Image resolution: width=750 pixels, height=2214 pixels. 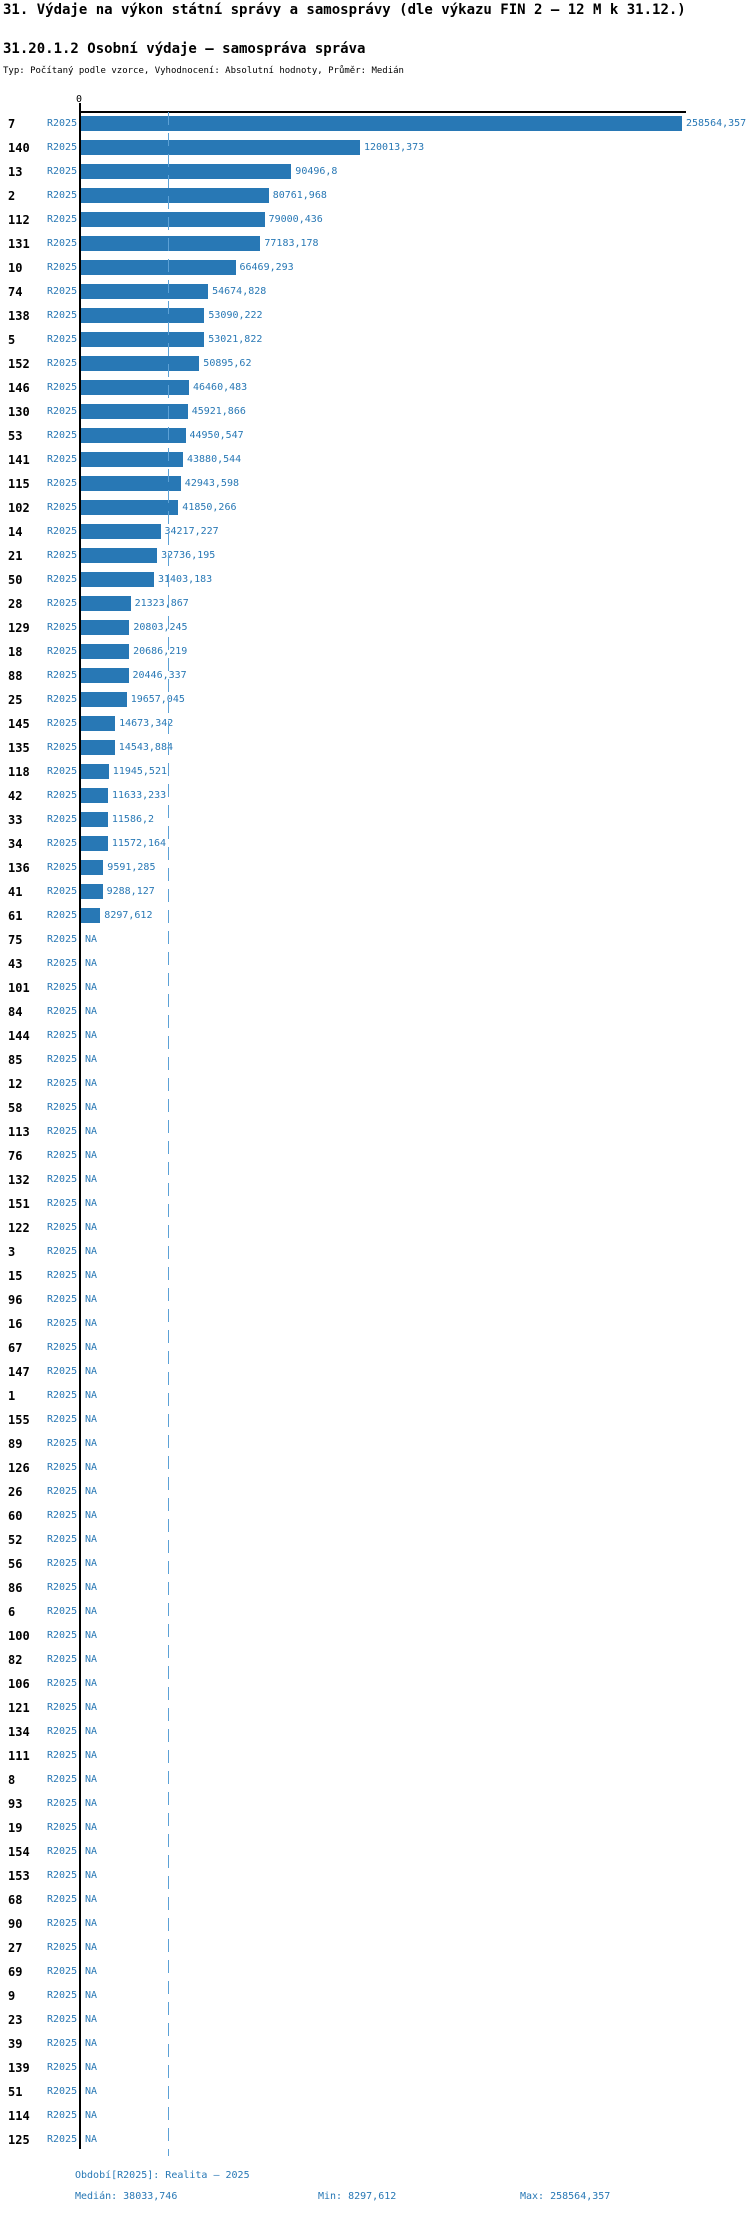 What do you see at coordinates (209, 507) in the screenshot?
I see `row-value-label: 41850,266` at bounding box center [209, 507].